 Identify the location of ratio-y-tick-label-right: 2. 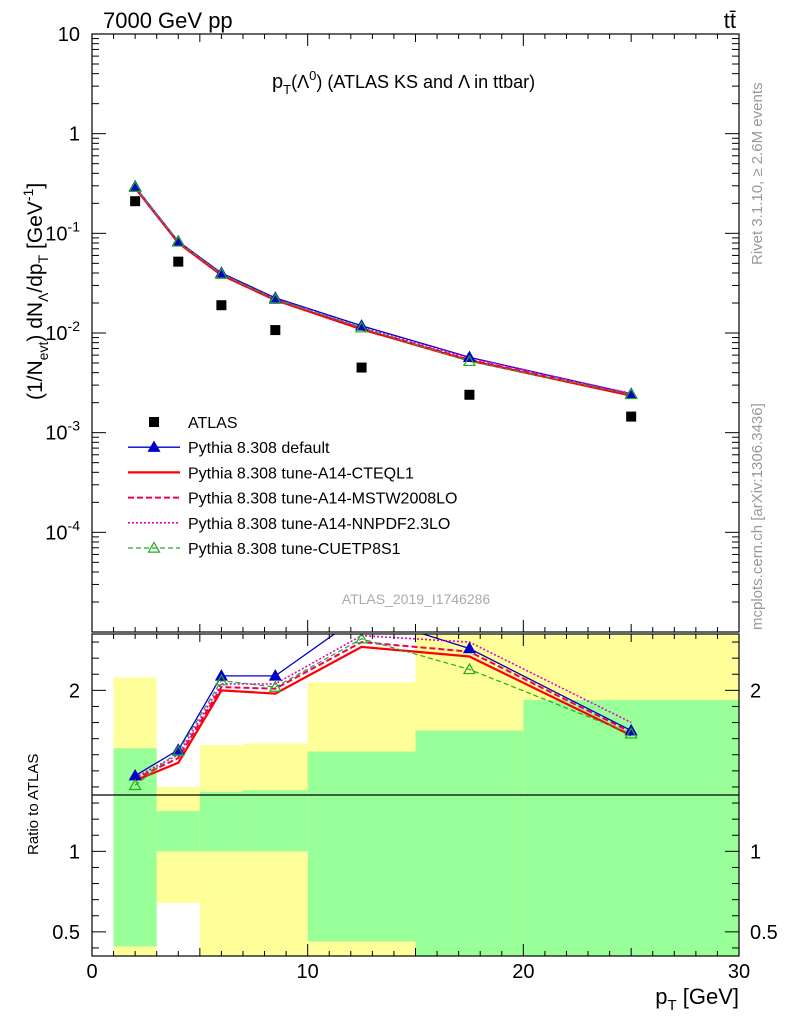
(755, 691).